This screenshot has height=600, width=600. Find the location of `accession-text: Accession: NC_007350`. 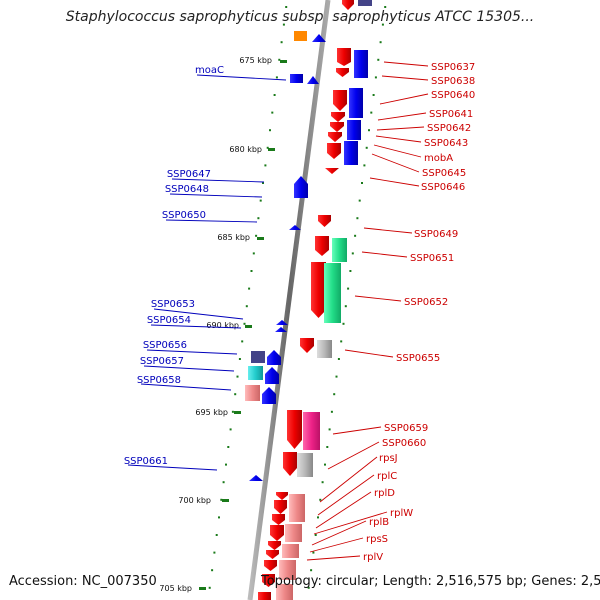

accession-text: Accession: NC_007350 is located at coordinates (83, 581).